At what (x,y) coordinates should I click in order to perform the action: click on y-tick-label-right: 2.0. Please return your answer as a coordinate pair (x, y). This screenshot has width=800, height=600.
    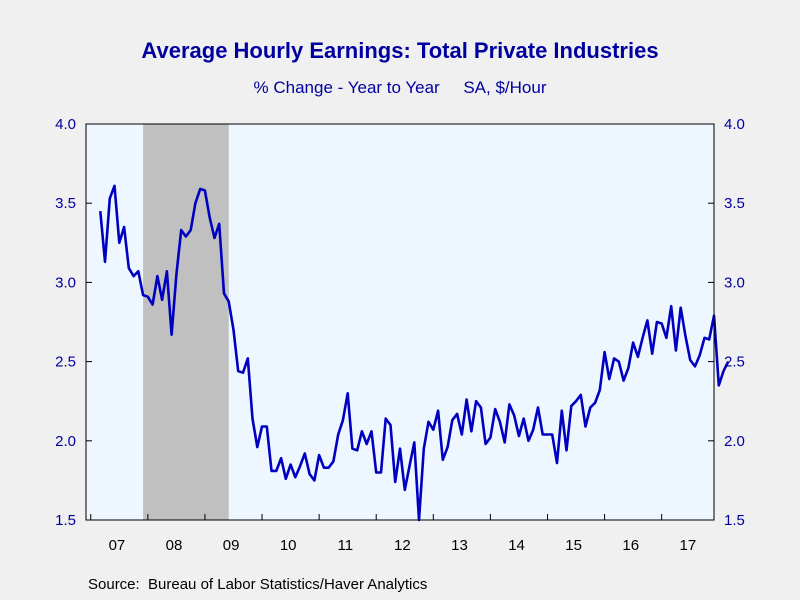
    Looking at the image, I should click on (734, 441).